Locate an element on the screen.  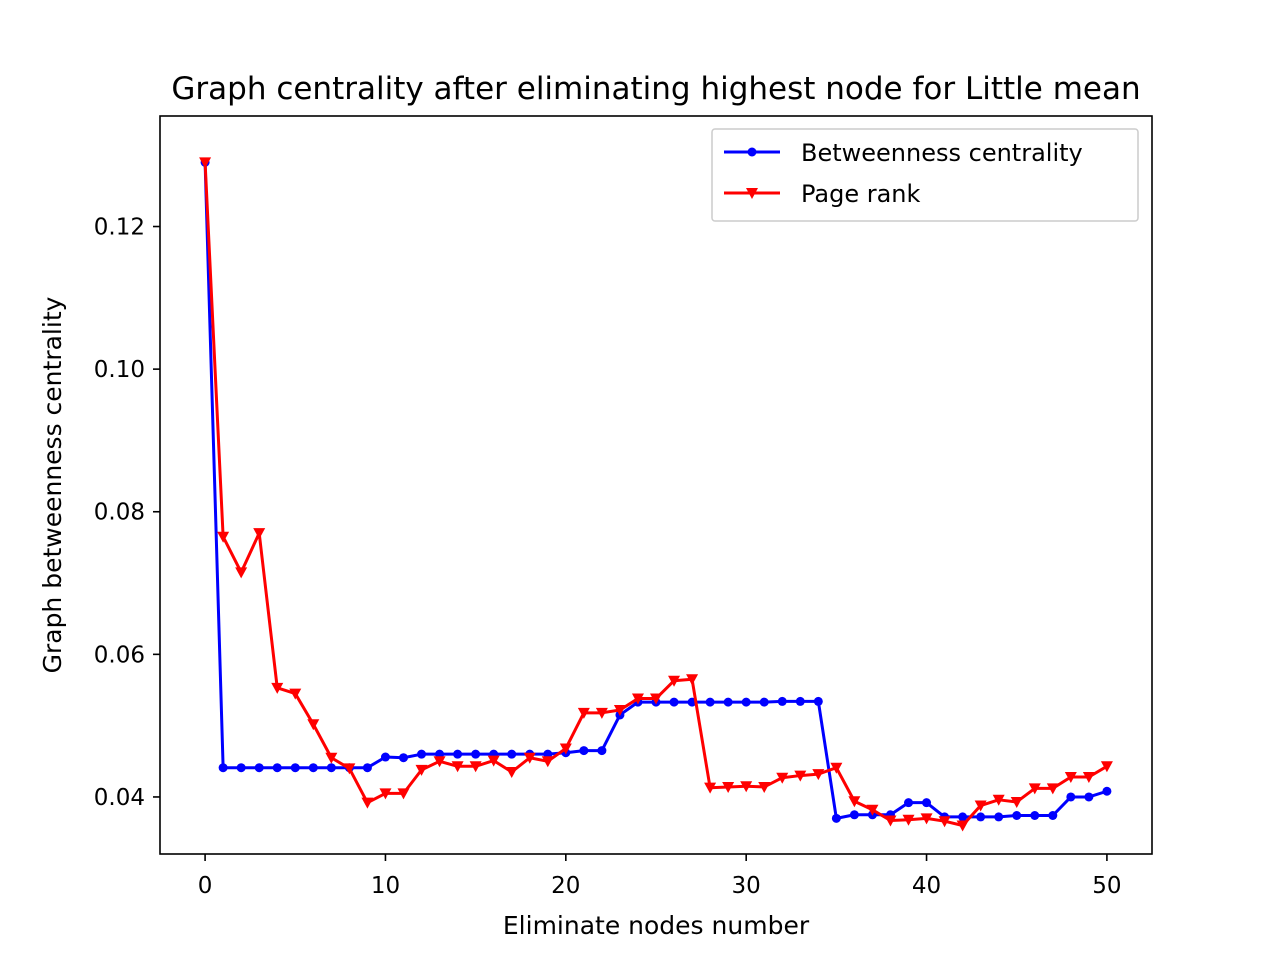
legend-label-page-rank: Page rank is located at coordinates (861, 194).